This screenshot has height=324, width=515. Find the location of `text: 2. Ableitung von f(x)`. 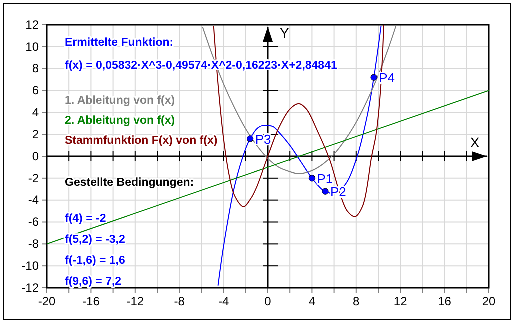

text: 2. Ableitung von f(x) is located at coordinates (120, 121).